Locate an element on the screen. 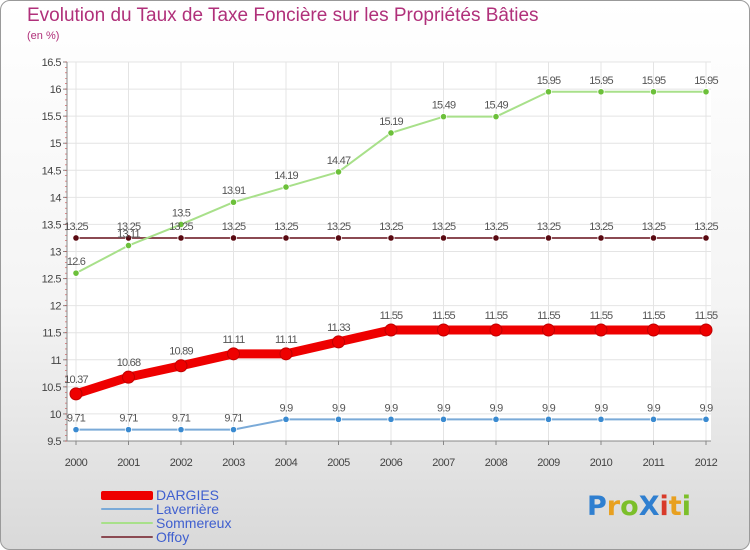 The image size is (750, 550). data-label-sommereux: 13.91 is located at coordinates (234, 191).